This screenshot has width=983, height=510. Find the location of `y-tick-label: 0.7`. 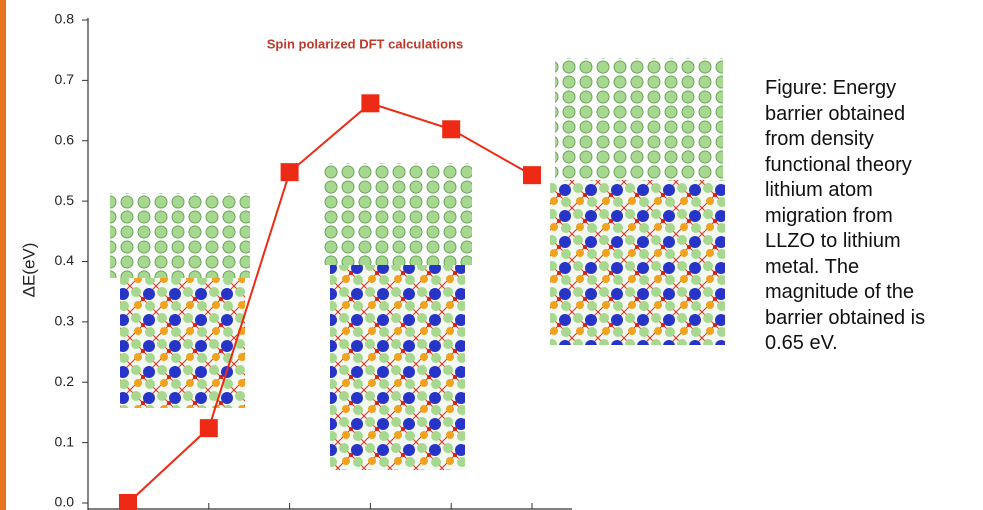

y-tick-label: 0.7 is located at coordinates (65, 79).